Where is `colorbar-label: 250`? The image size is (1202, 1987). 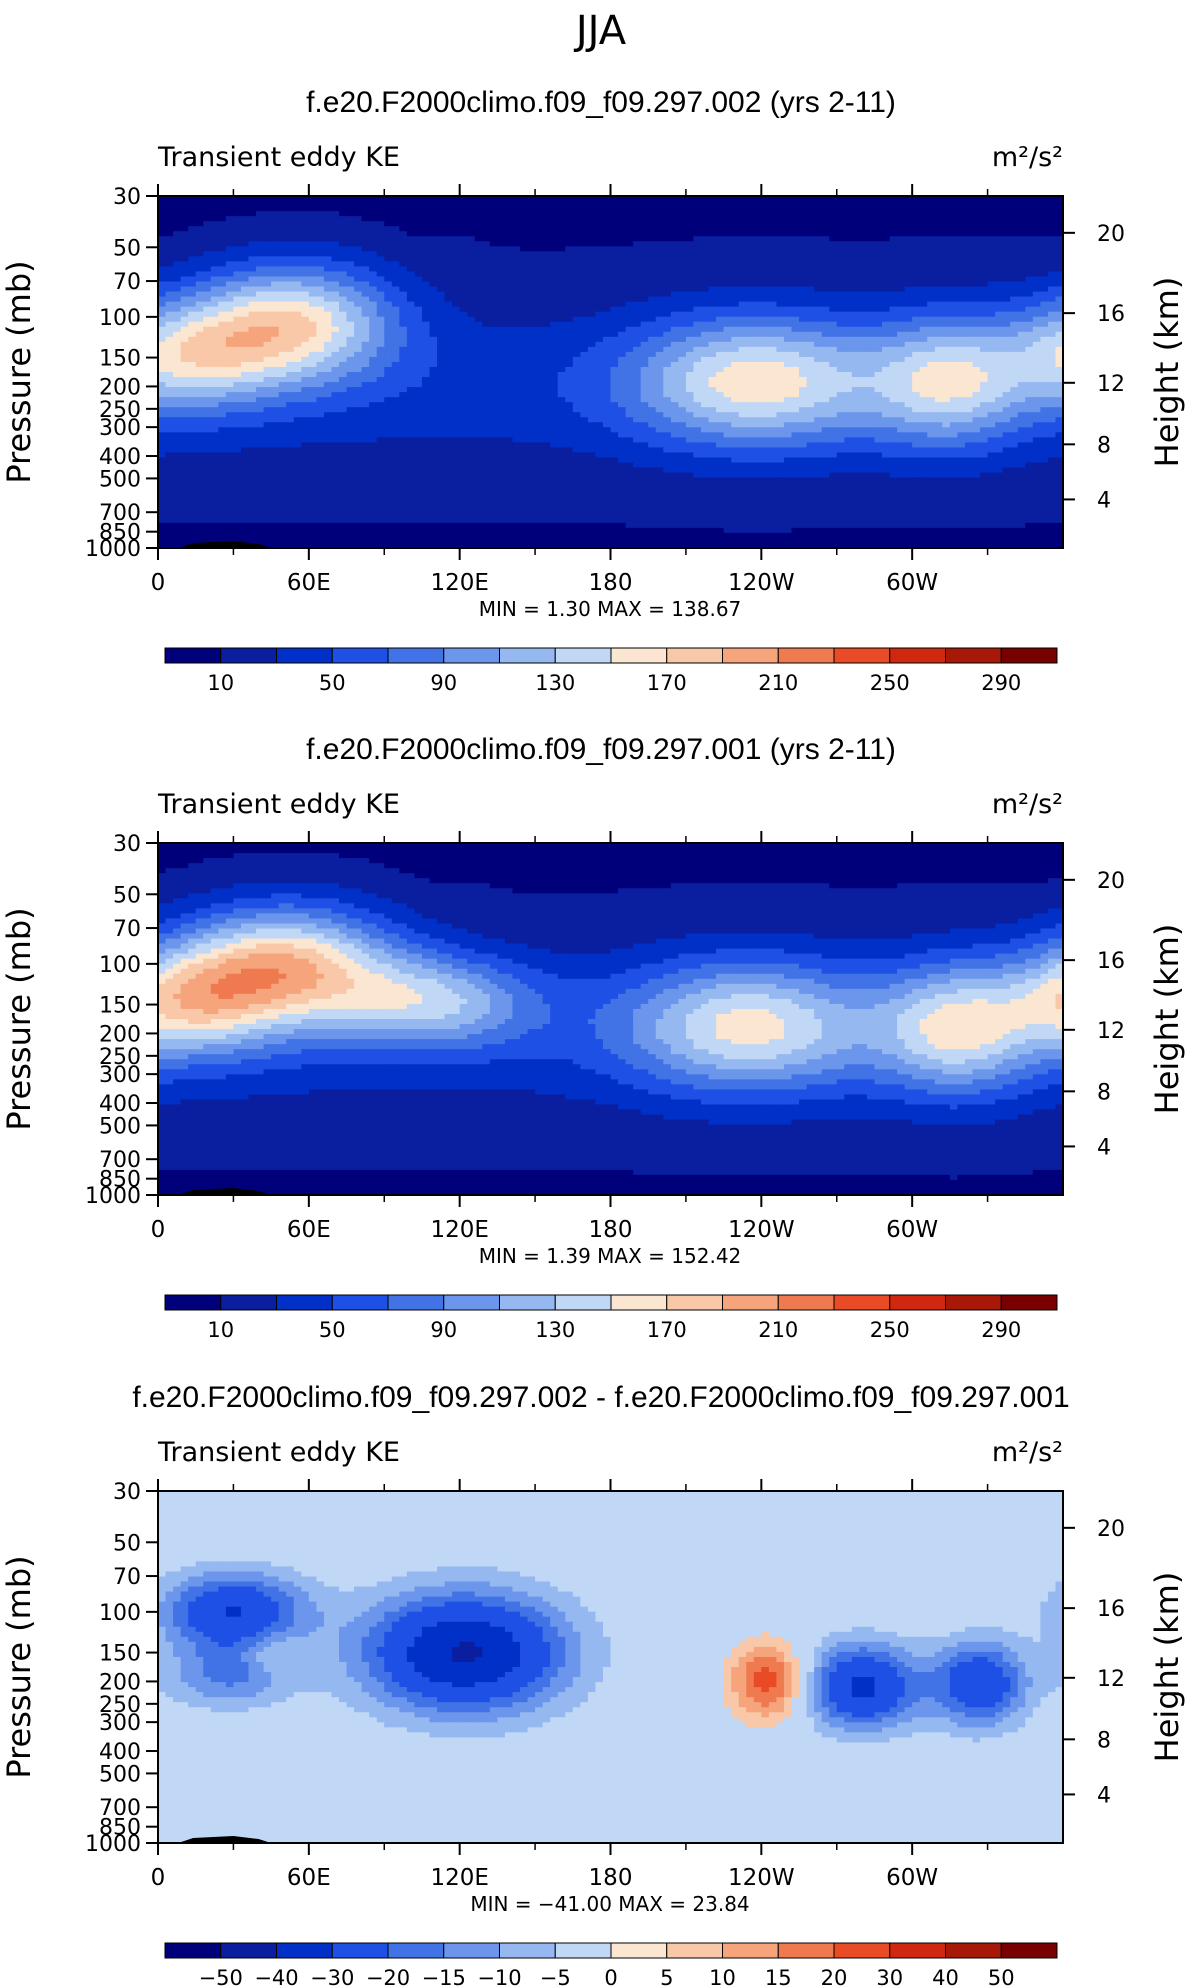 colorbar-label: 250 is located at coordinates (890, 683).